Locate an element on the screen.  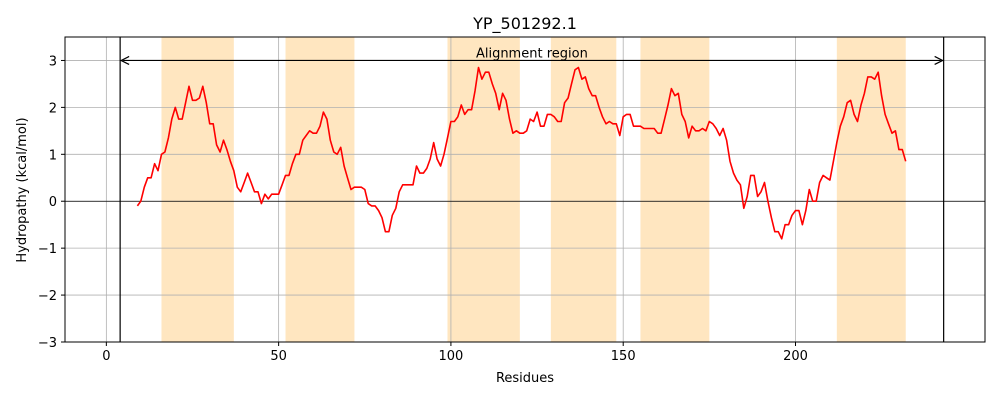
alignment-arrow is located at coordinates (531, 60).